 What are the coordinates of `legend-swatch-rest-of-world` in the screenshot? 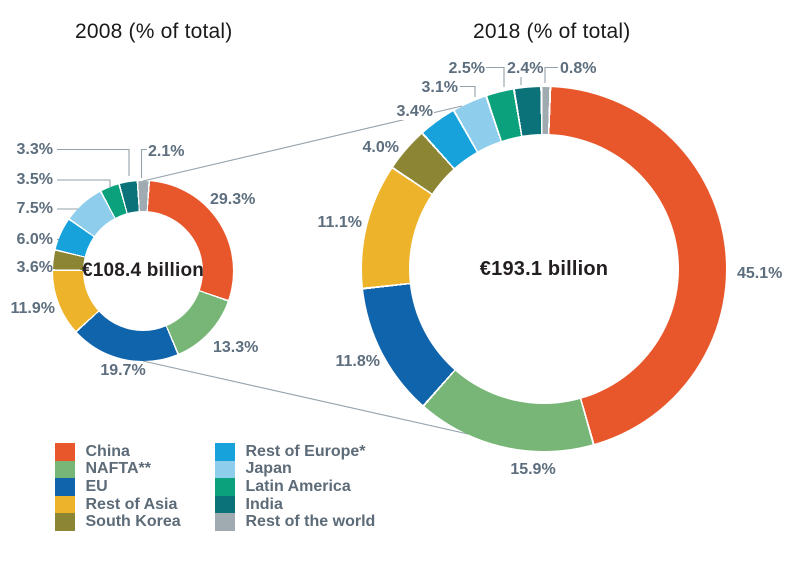 It's located at (225, 522).